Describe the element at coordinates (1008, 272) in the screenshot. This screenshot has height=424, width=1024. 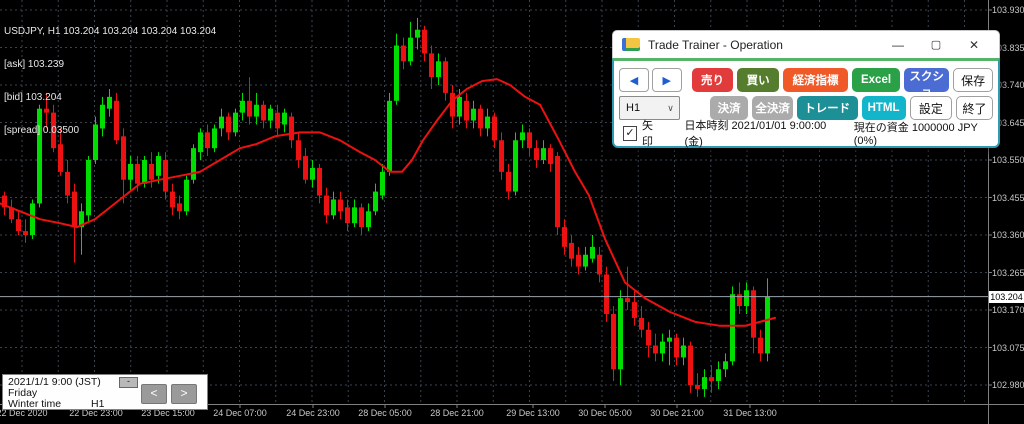
I see `price-axis-label: 103.265` at that location.